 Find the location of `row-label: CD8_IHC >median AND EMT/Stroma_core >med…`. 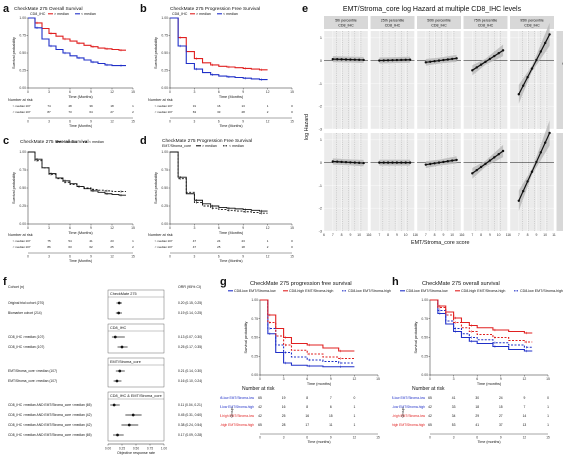

row-label: CD8_IHC >median AND EMT/Stroma_core >med… is located at coordinates (50, 415).